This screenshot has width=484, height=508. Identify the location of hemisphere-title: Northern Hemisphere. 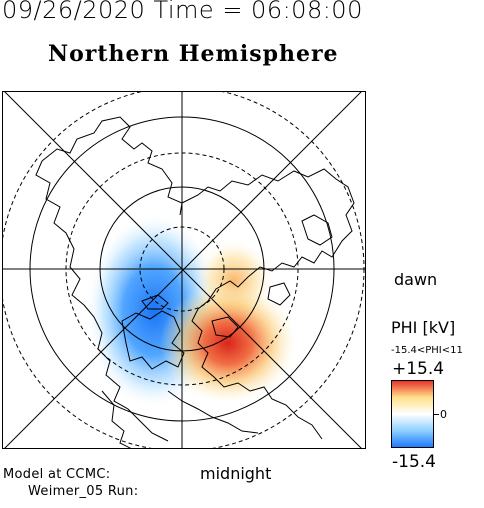
(193, 54).